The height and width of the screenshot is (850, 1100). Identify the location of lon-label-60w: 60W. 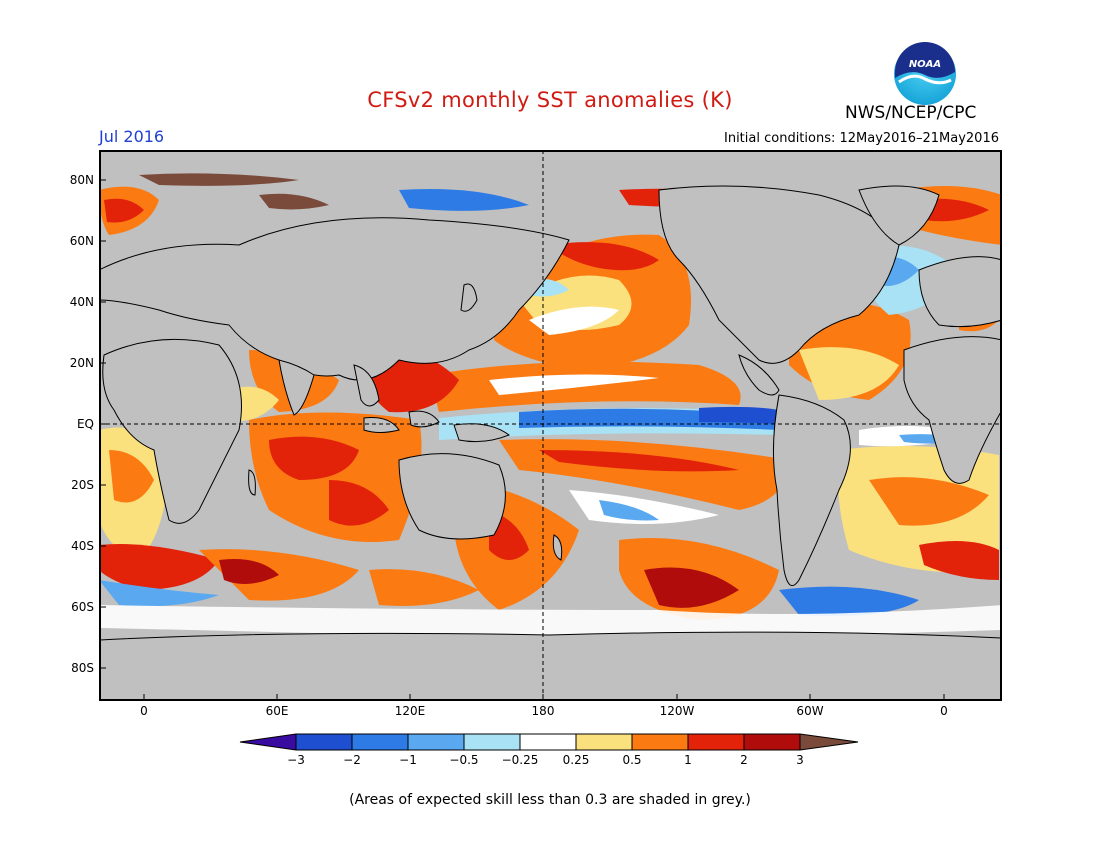
(810, 711).